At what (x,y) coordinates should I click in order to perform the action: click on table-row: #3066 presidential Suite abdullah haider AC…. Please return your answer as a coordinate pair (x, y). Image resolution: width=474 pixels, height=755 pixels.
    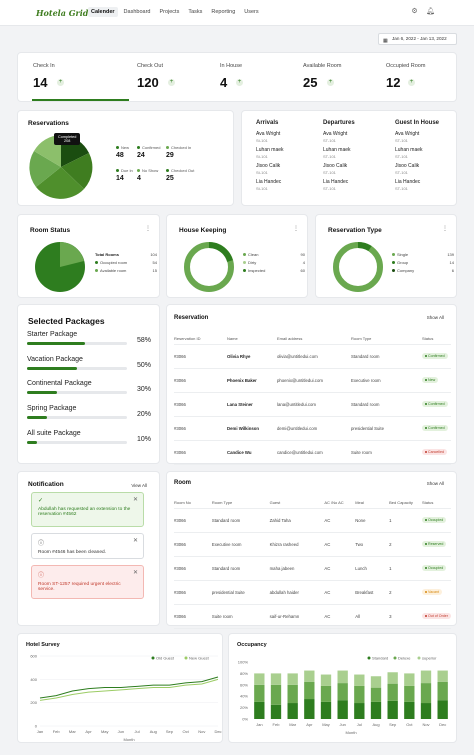
    Looking at the image, I should click on (312, 592).